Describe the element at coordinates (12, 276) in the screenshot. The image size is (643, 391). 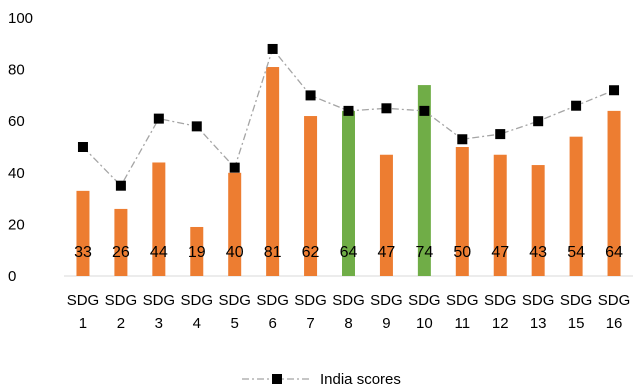
I see `y-tick-label-0: 0` at that location.